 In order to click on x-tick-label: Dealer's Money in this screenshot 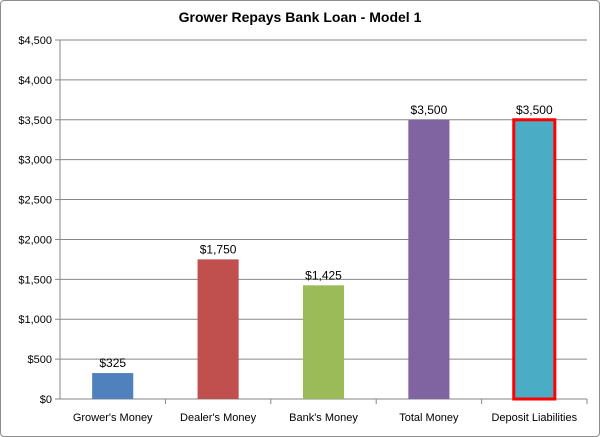, I will do `click(218, 418)`.